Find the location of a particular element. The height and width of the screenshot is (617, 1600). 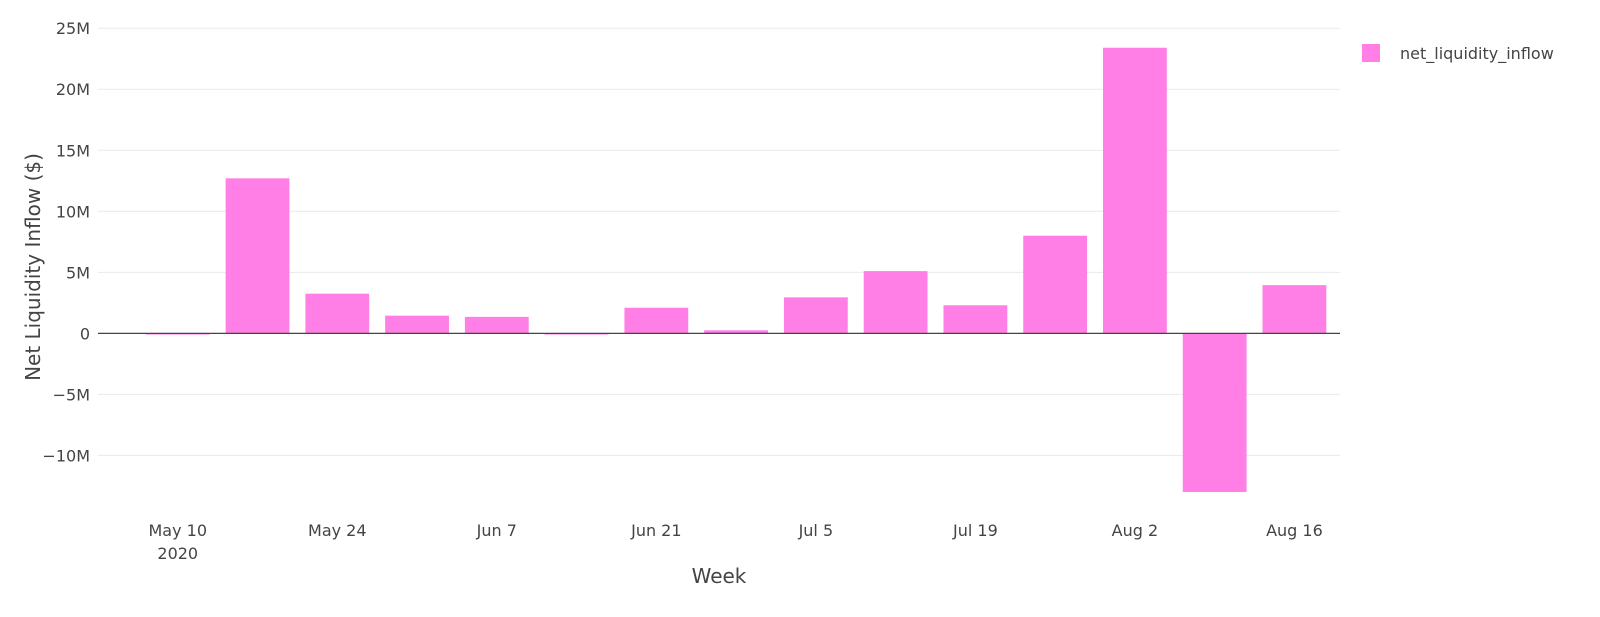

legend-label: net_liquidity_inflow is located at coordinates (1477, 54).